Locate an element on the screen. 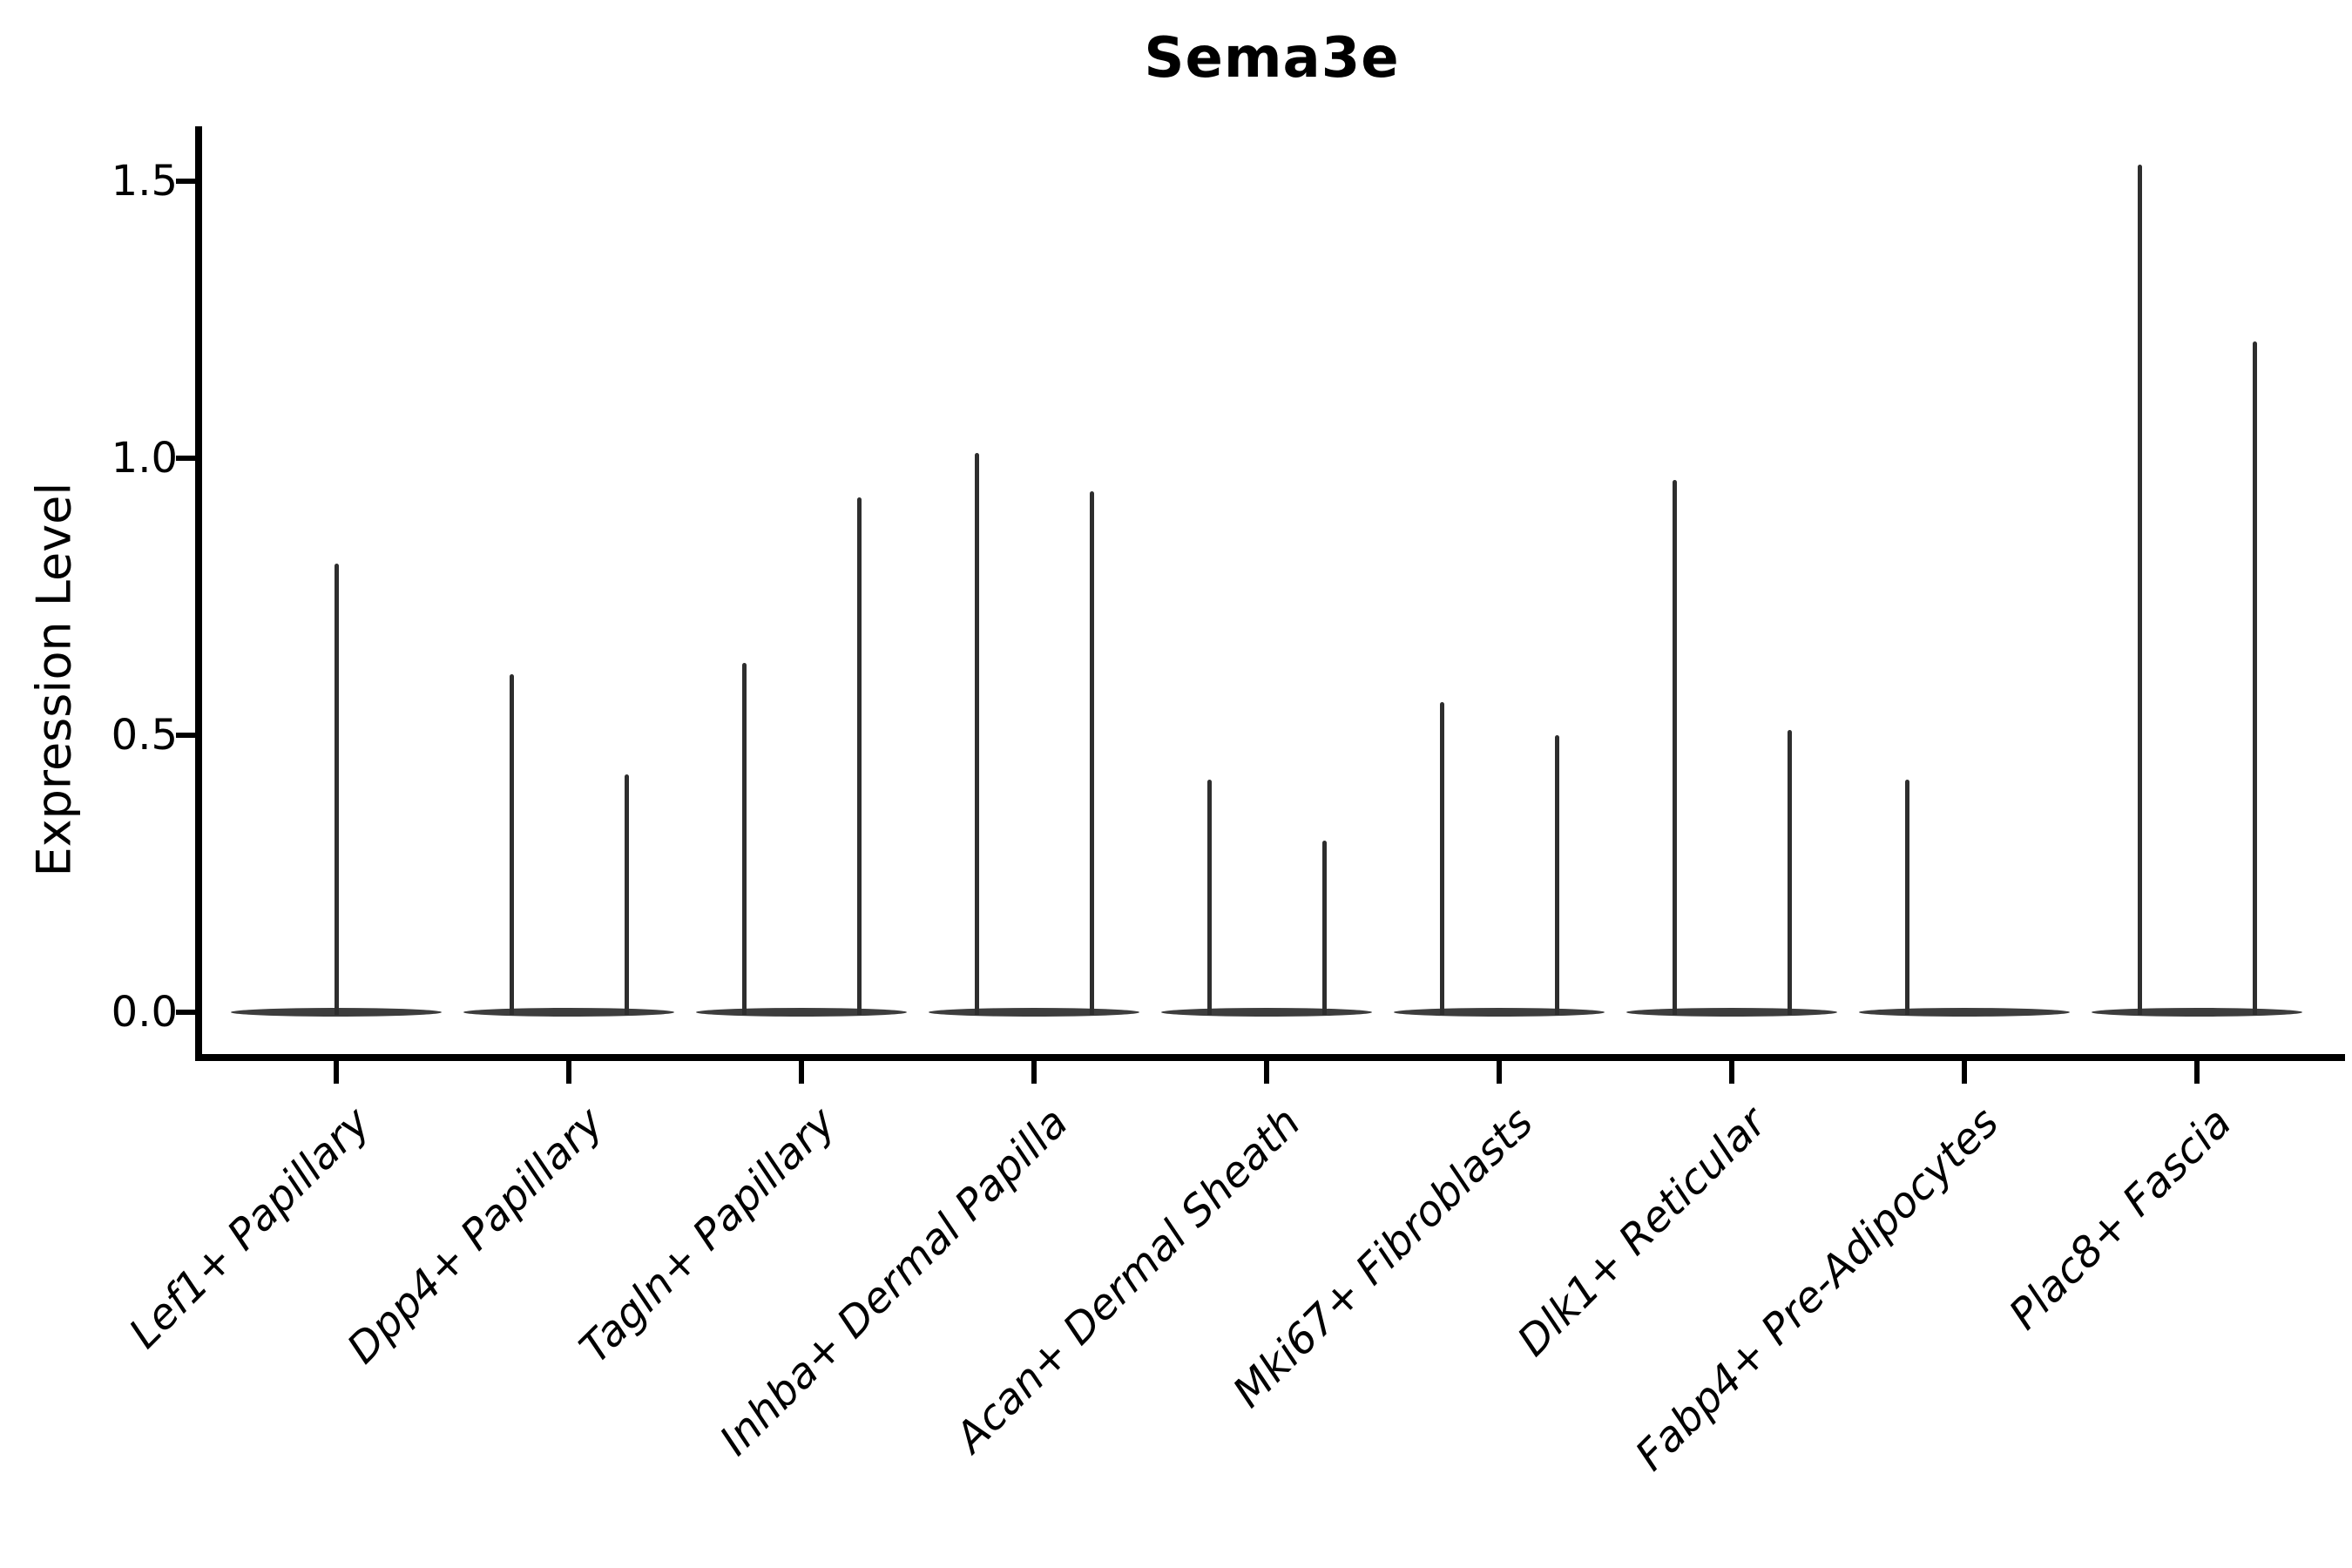 The height and width of the screenshot is (1568, 2352). y-tick-label: 0.0 is located at coordinates (145, 1013).